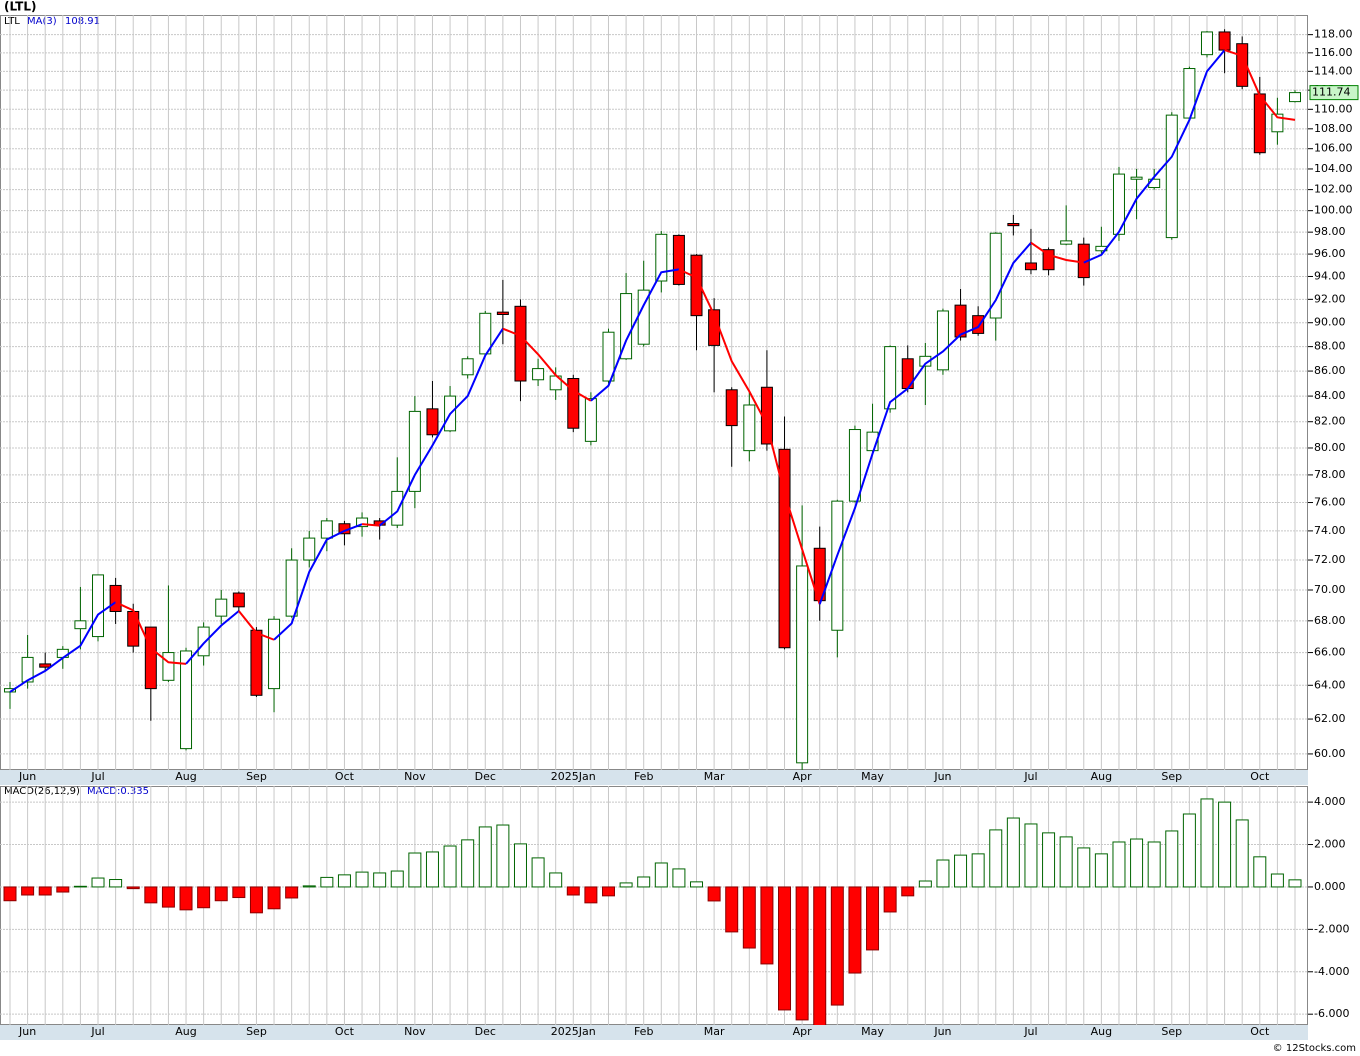  What do you see at coordinates (1333, 210) in the screenshot?
I see `y-tick-label: 100.00` at bounding box center [1333, 210].